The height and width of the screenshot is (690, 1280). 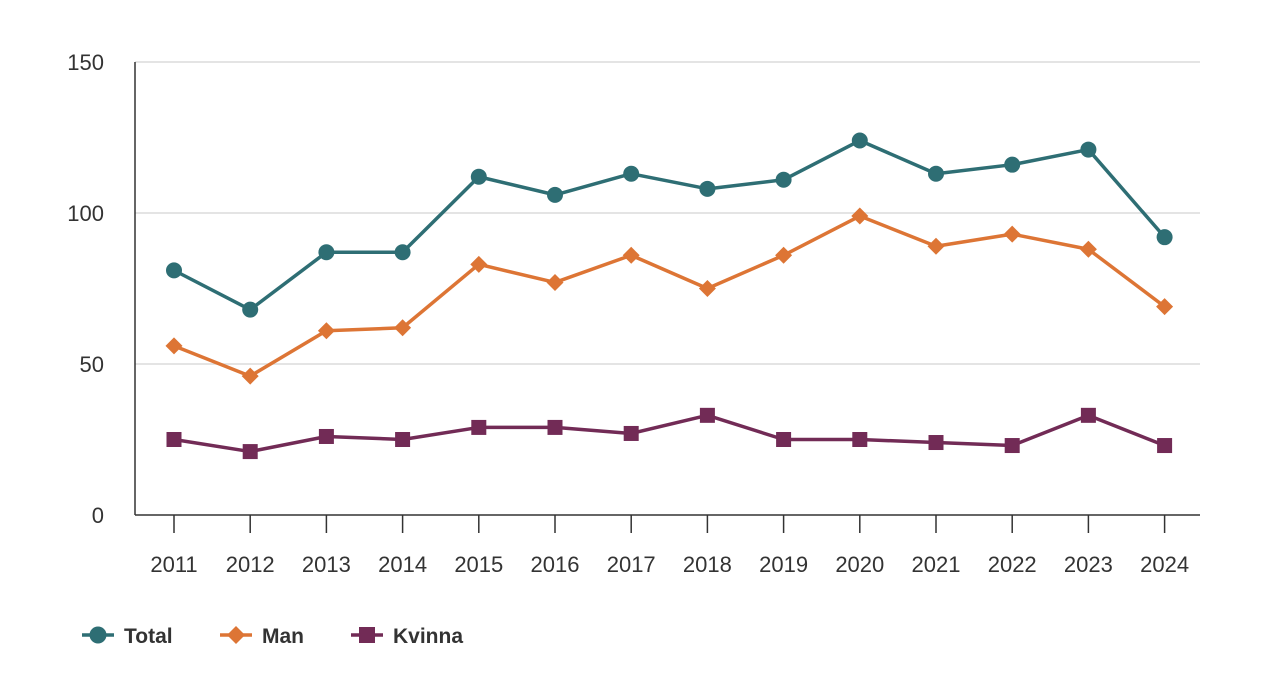 What do you see at coordinates (402, 564) in the screenshot?
I see `x-tick-label: 2014` at bounding box center [402, 564].